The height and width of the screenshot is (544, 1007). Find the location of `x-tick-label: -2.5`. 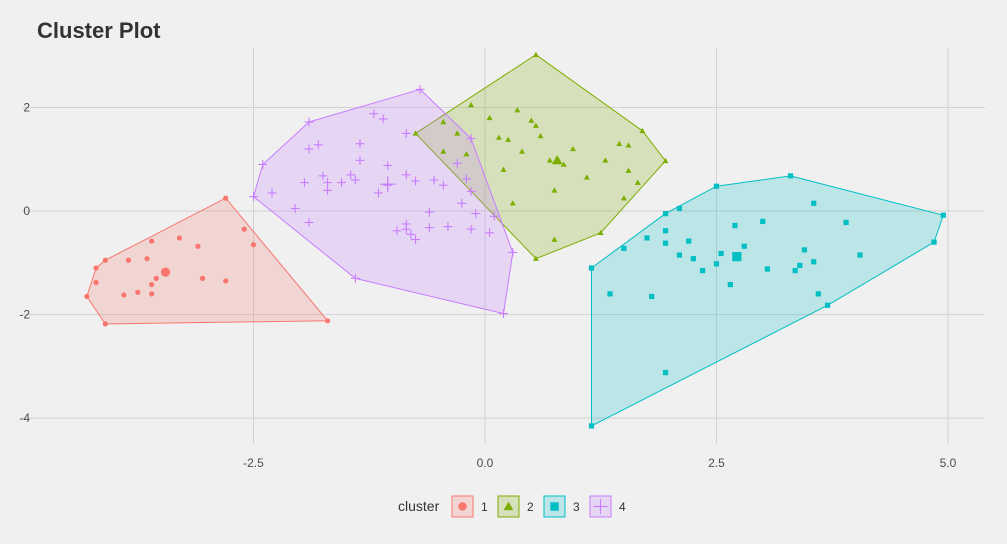

x-tick-label: -2.5 is located at coordinates (253, 463).